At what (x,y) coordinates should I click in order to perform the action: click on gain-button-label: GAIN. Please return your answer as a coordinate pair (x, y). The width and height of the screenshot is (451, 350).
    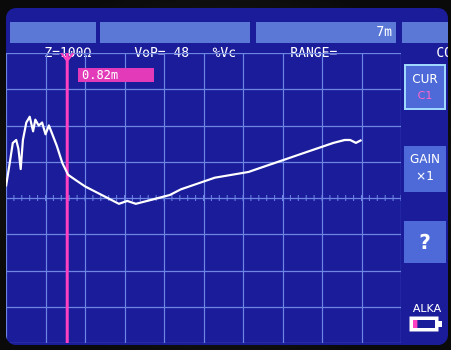
    Looking at the image, I should click on (425, 159).